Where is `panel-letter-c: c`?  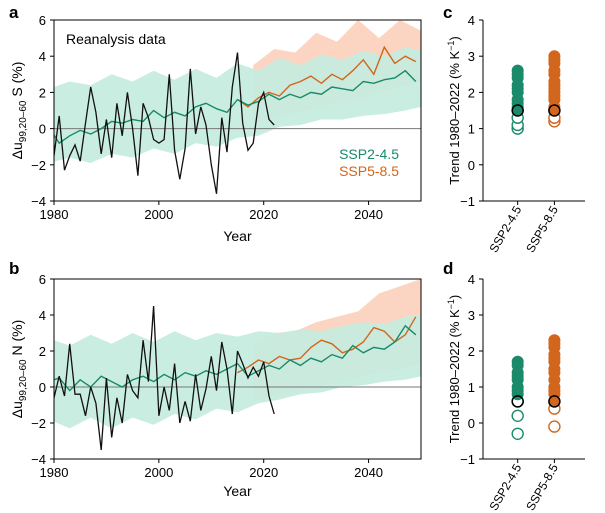 panel-letter-c: c is located at coordinates (447, 12).